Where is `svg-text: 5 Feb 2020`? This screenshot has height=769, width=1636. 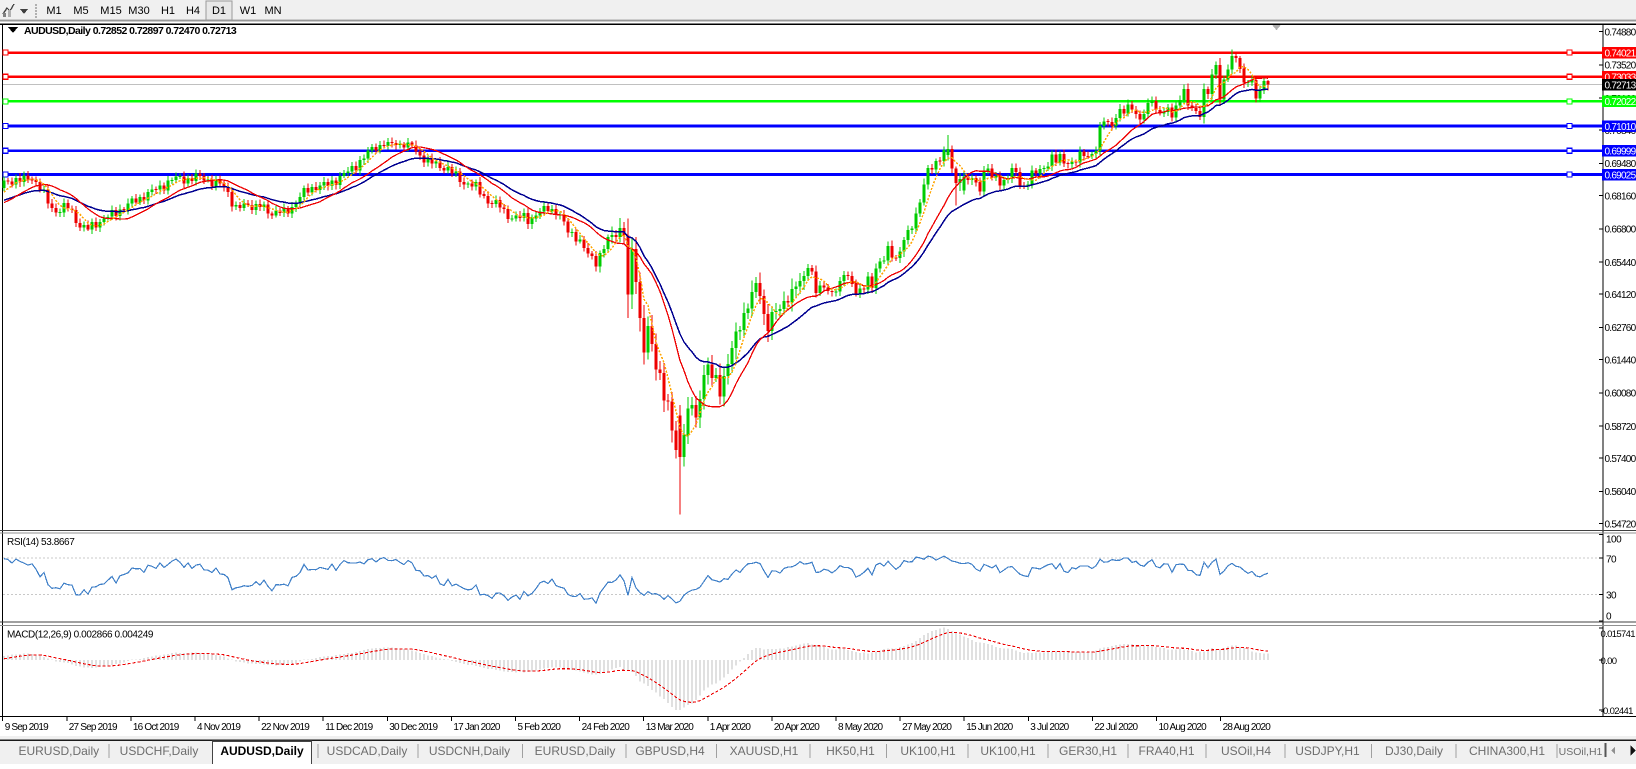 svg-text: 5 Feb 2020 is located at coordinates (540, 727).